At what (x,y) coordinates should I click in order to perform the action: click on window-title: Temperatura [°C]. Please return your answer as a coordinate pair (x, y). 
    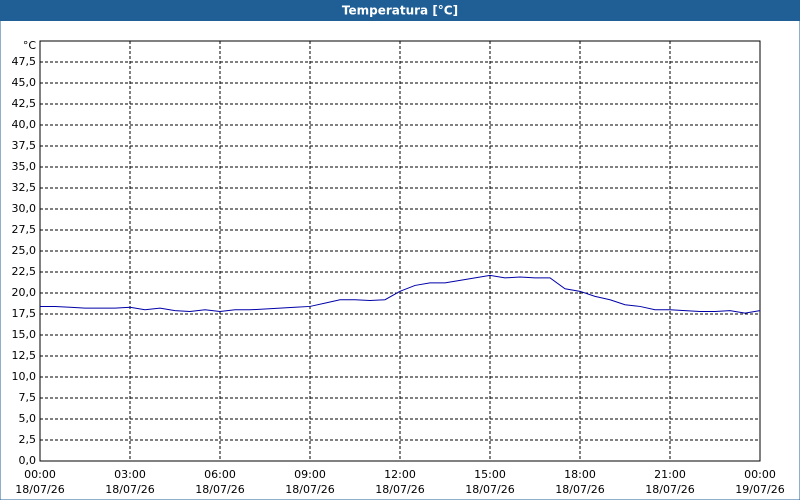
    Looking at the image, I should click on (400, 11).